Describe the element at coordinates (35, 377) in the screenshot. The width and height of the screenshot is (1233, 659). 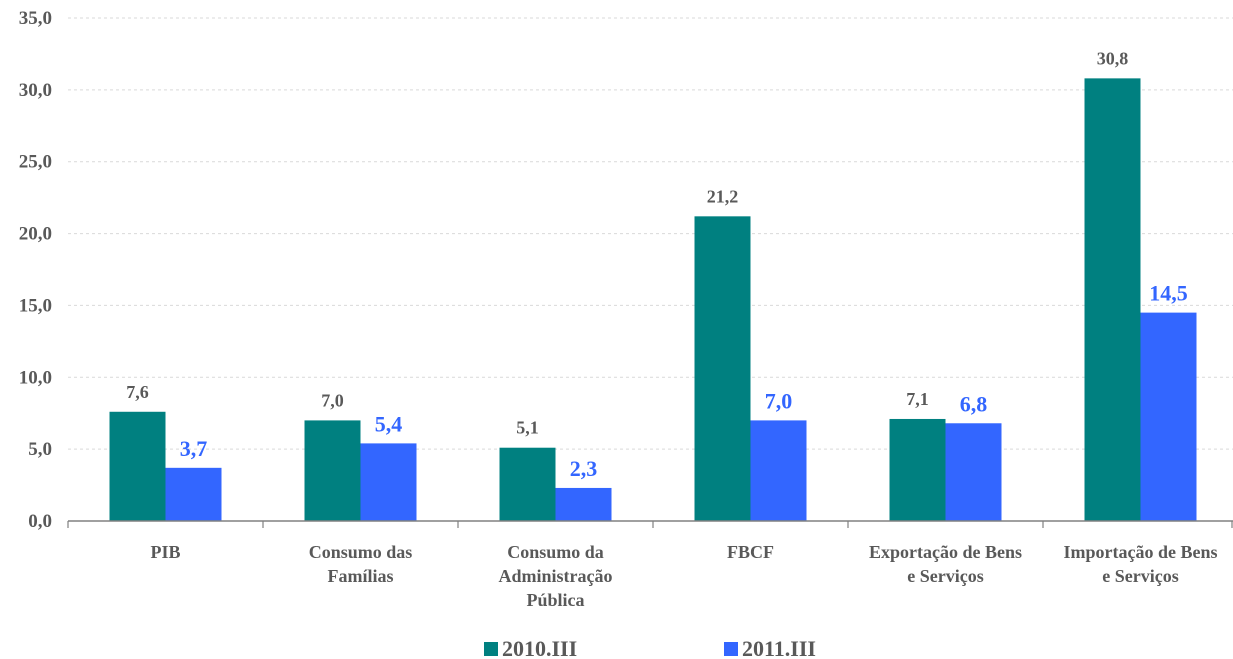
I see `y-tick-label: 10,0` at that location.